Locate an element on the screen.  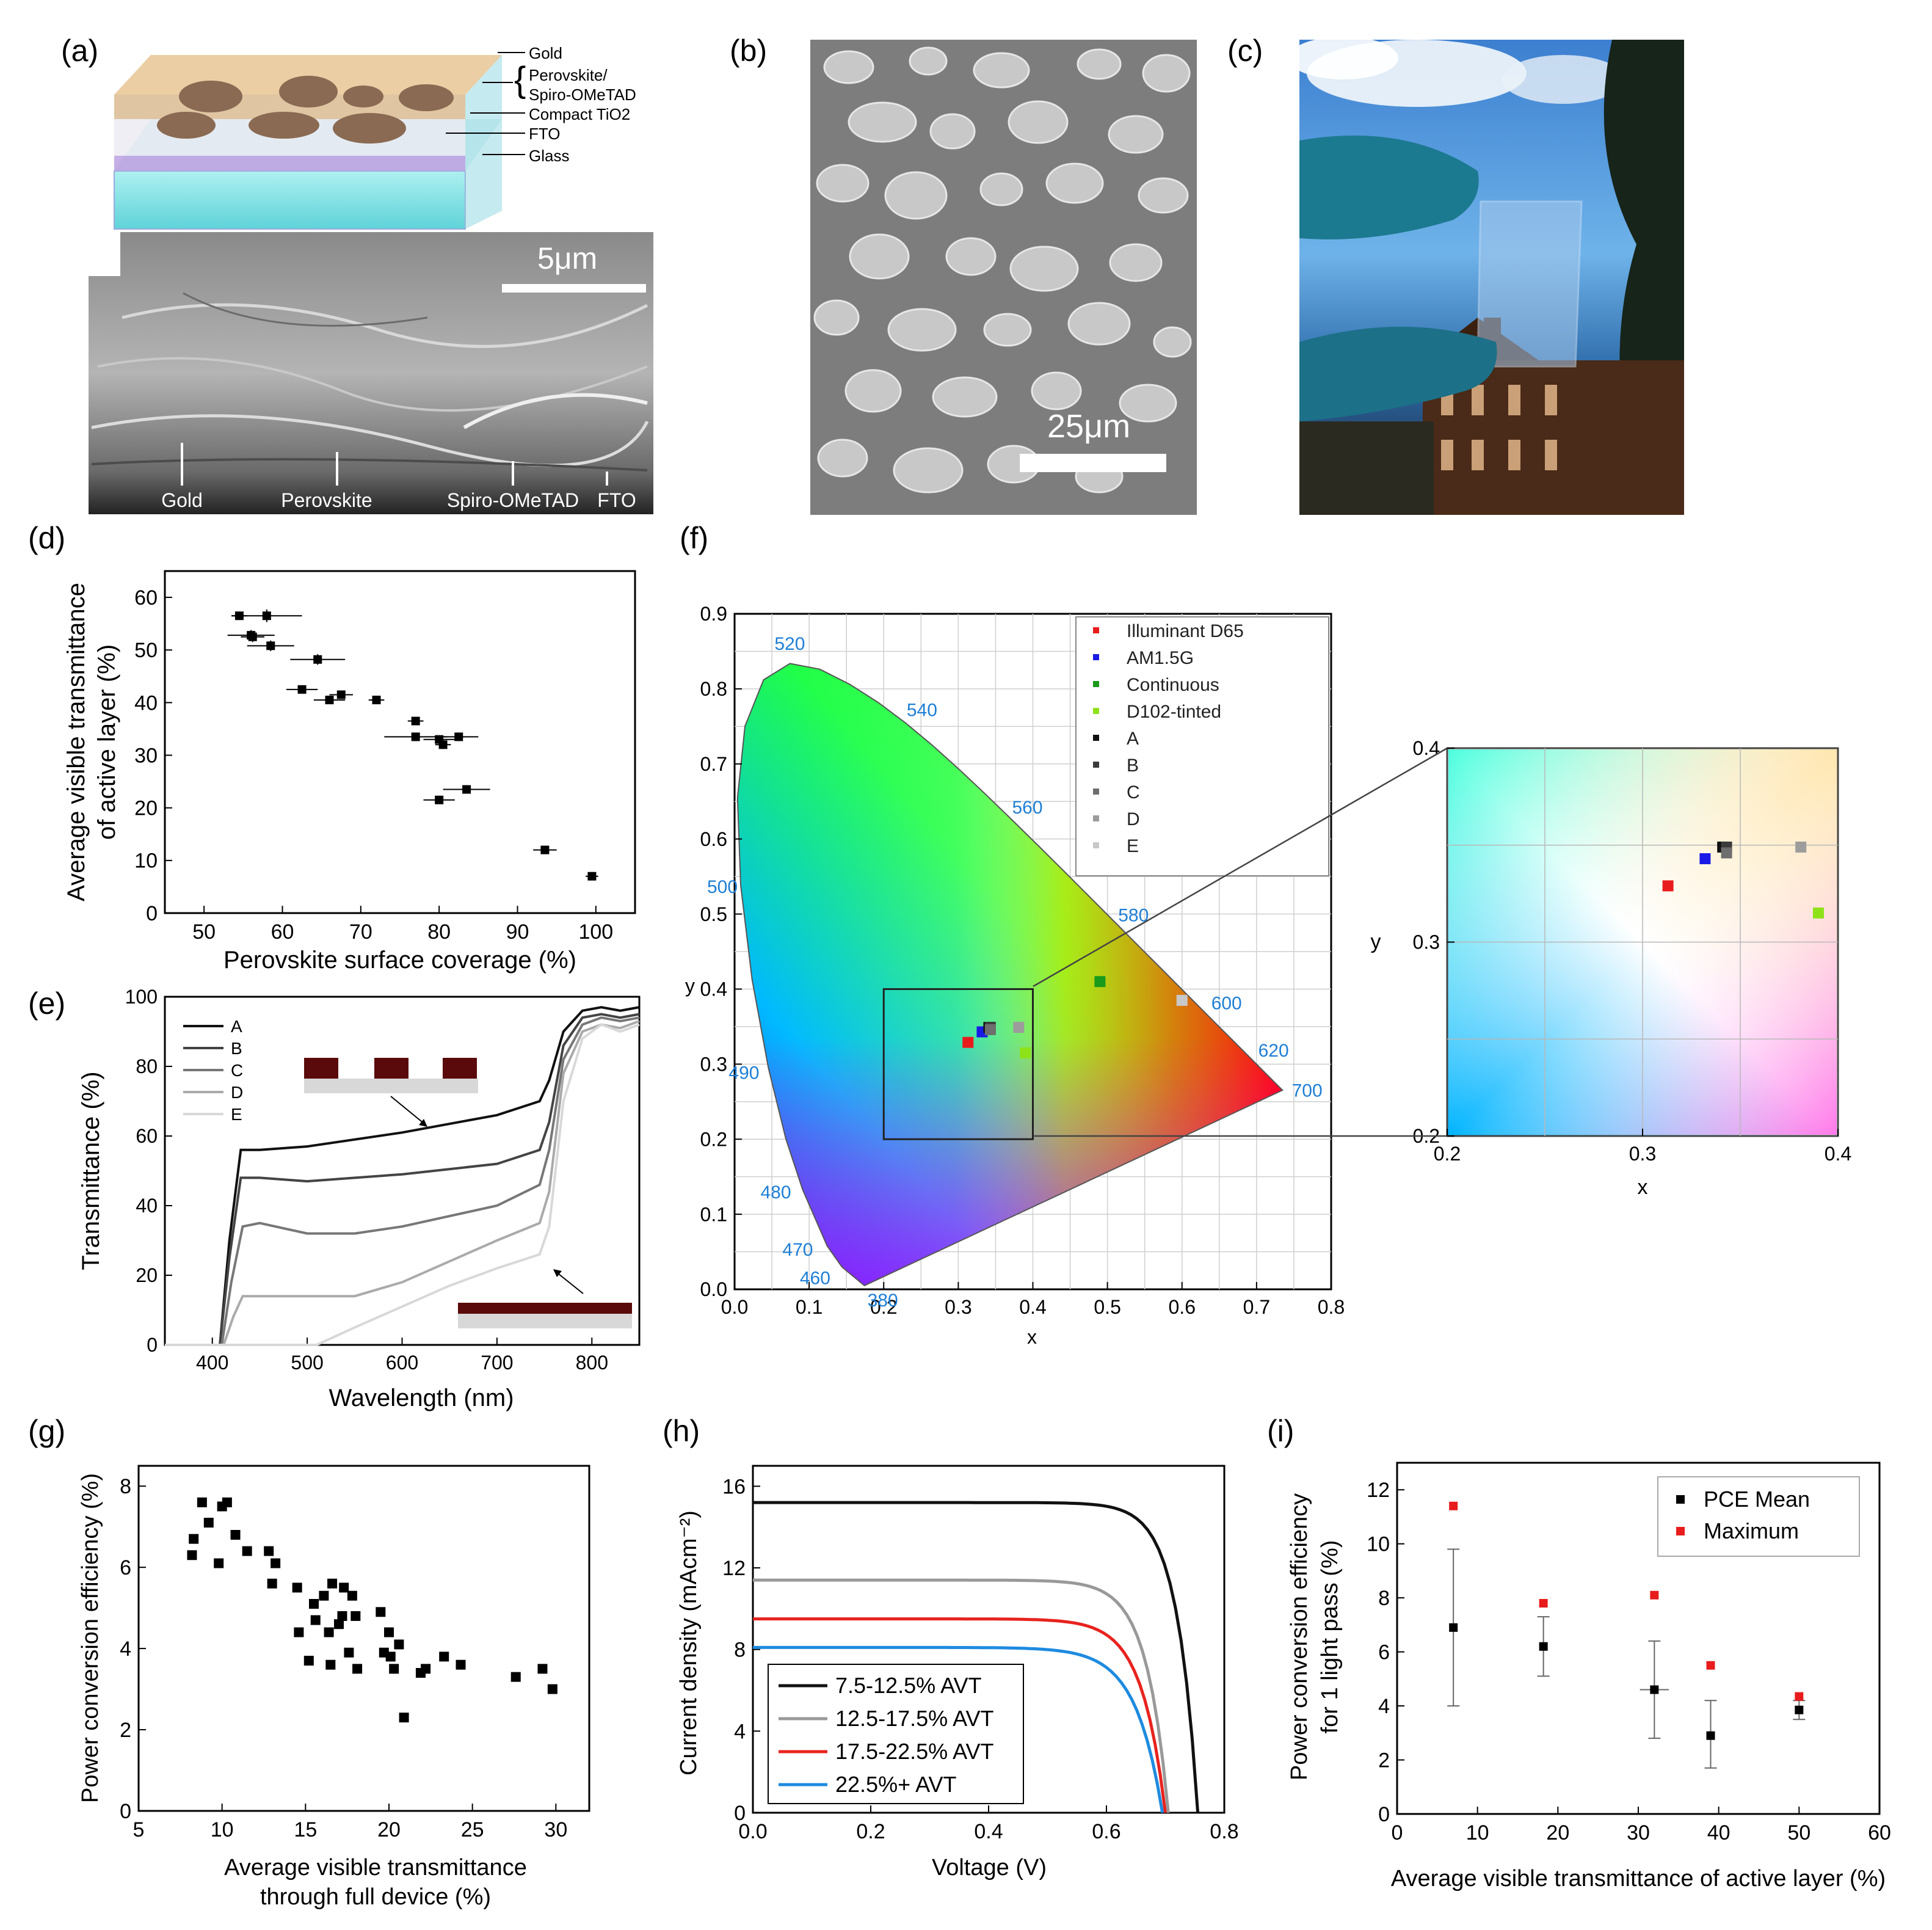
zoom-box is located at coordinates (958, 1064).